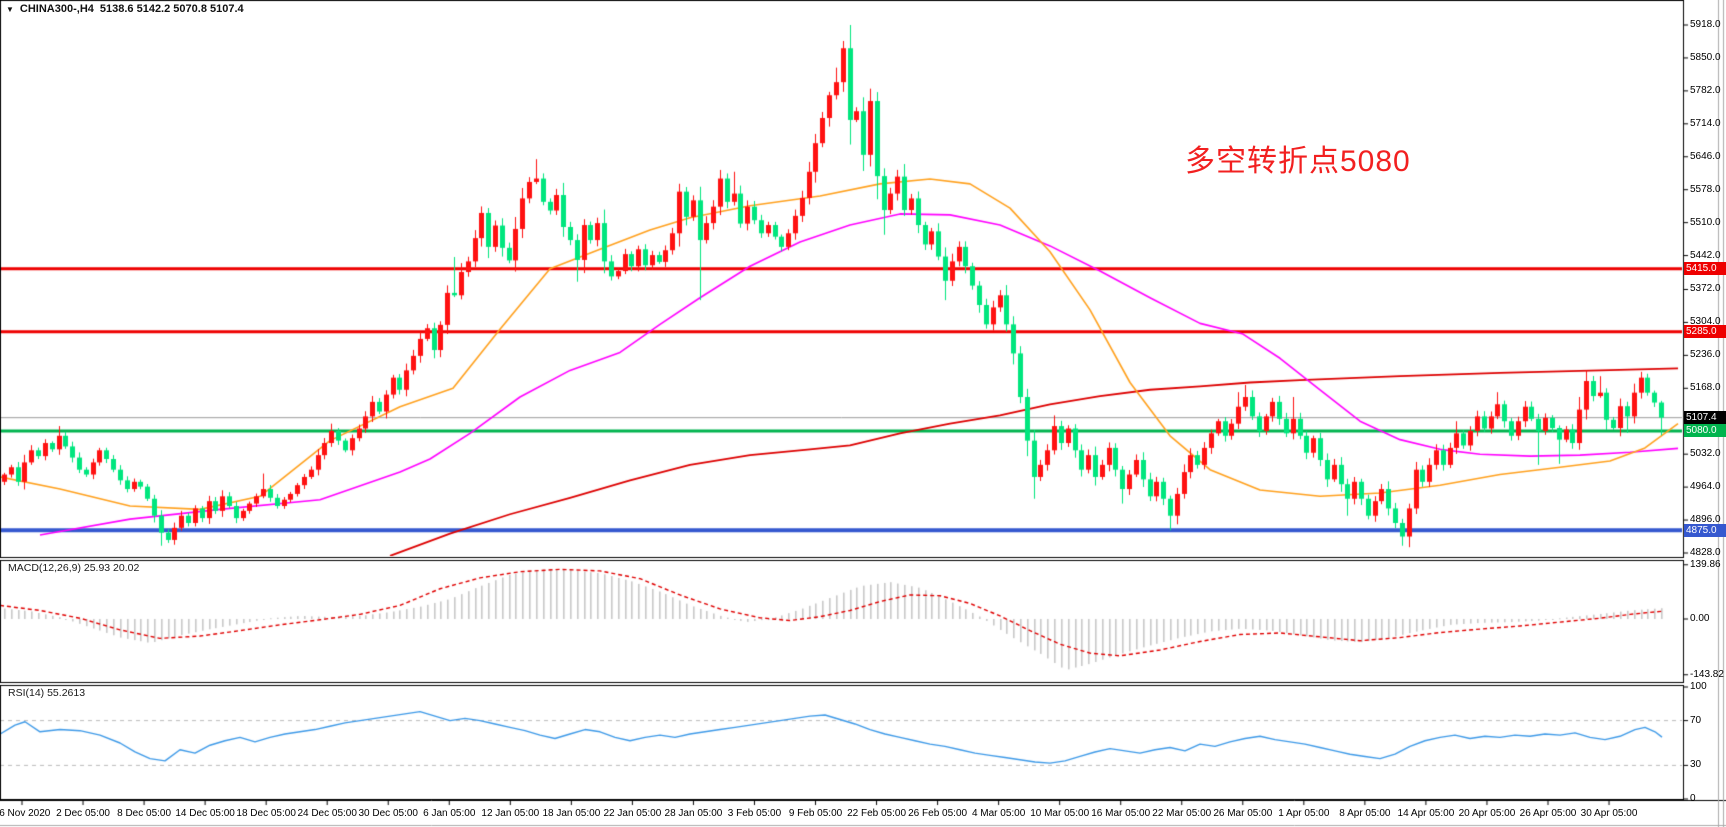  Describe the element at coordinates (56, 9) in the screenshot. I see `symbol-period-label: CHINA300-,H4` at that location.